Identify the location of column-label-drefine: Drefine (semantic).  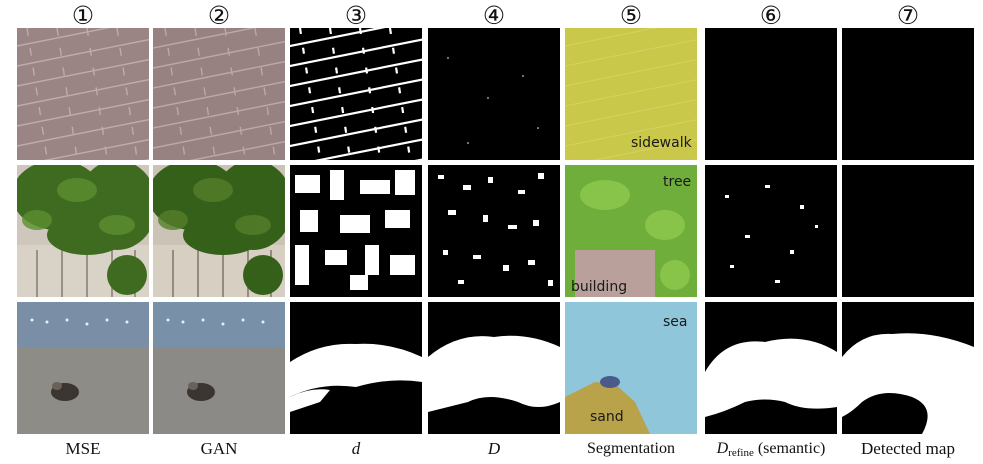
(771, 451).